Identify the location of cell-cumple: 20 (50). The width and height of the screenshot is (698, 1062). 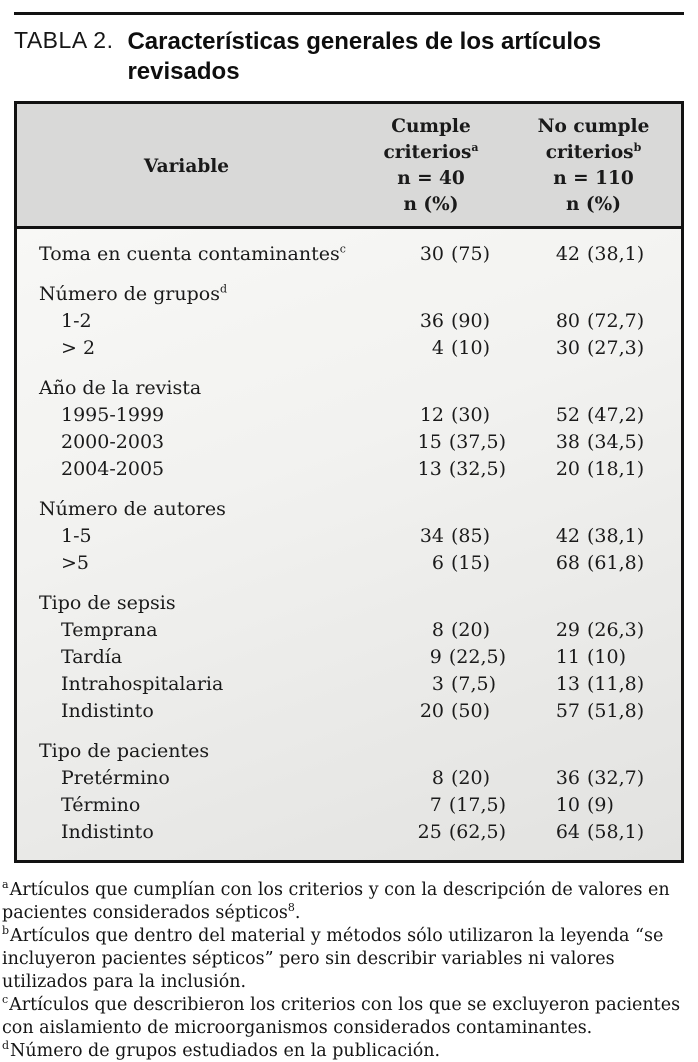
(455, 711).